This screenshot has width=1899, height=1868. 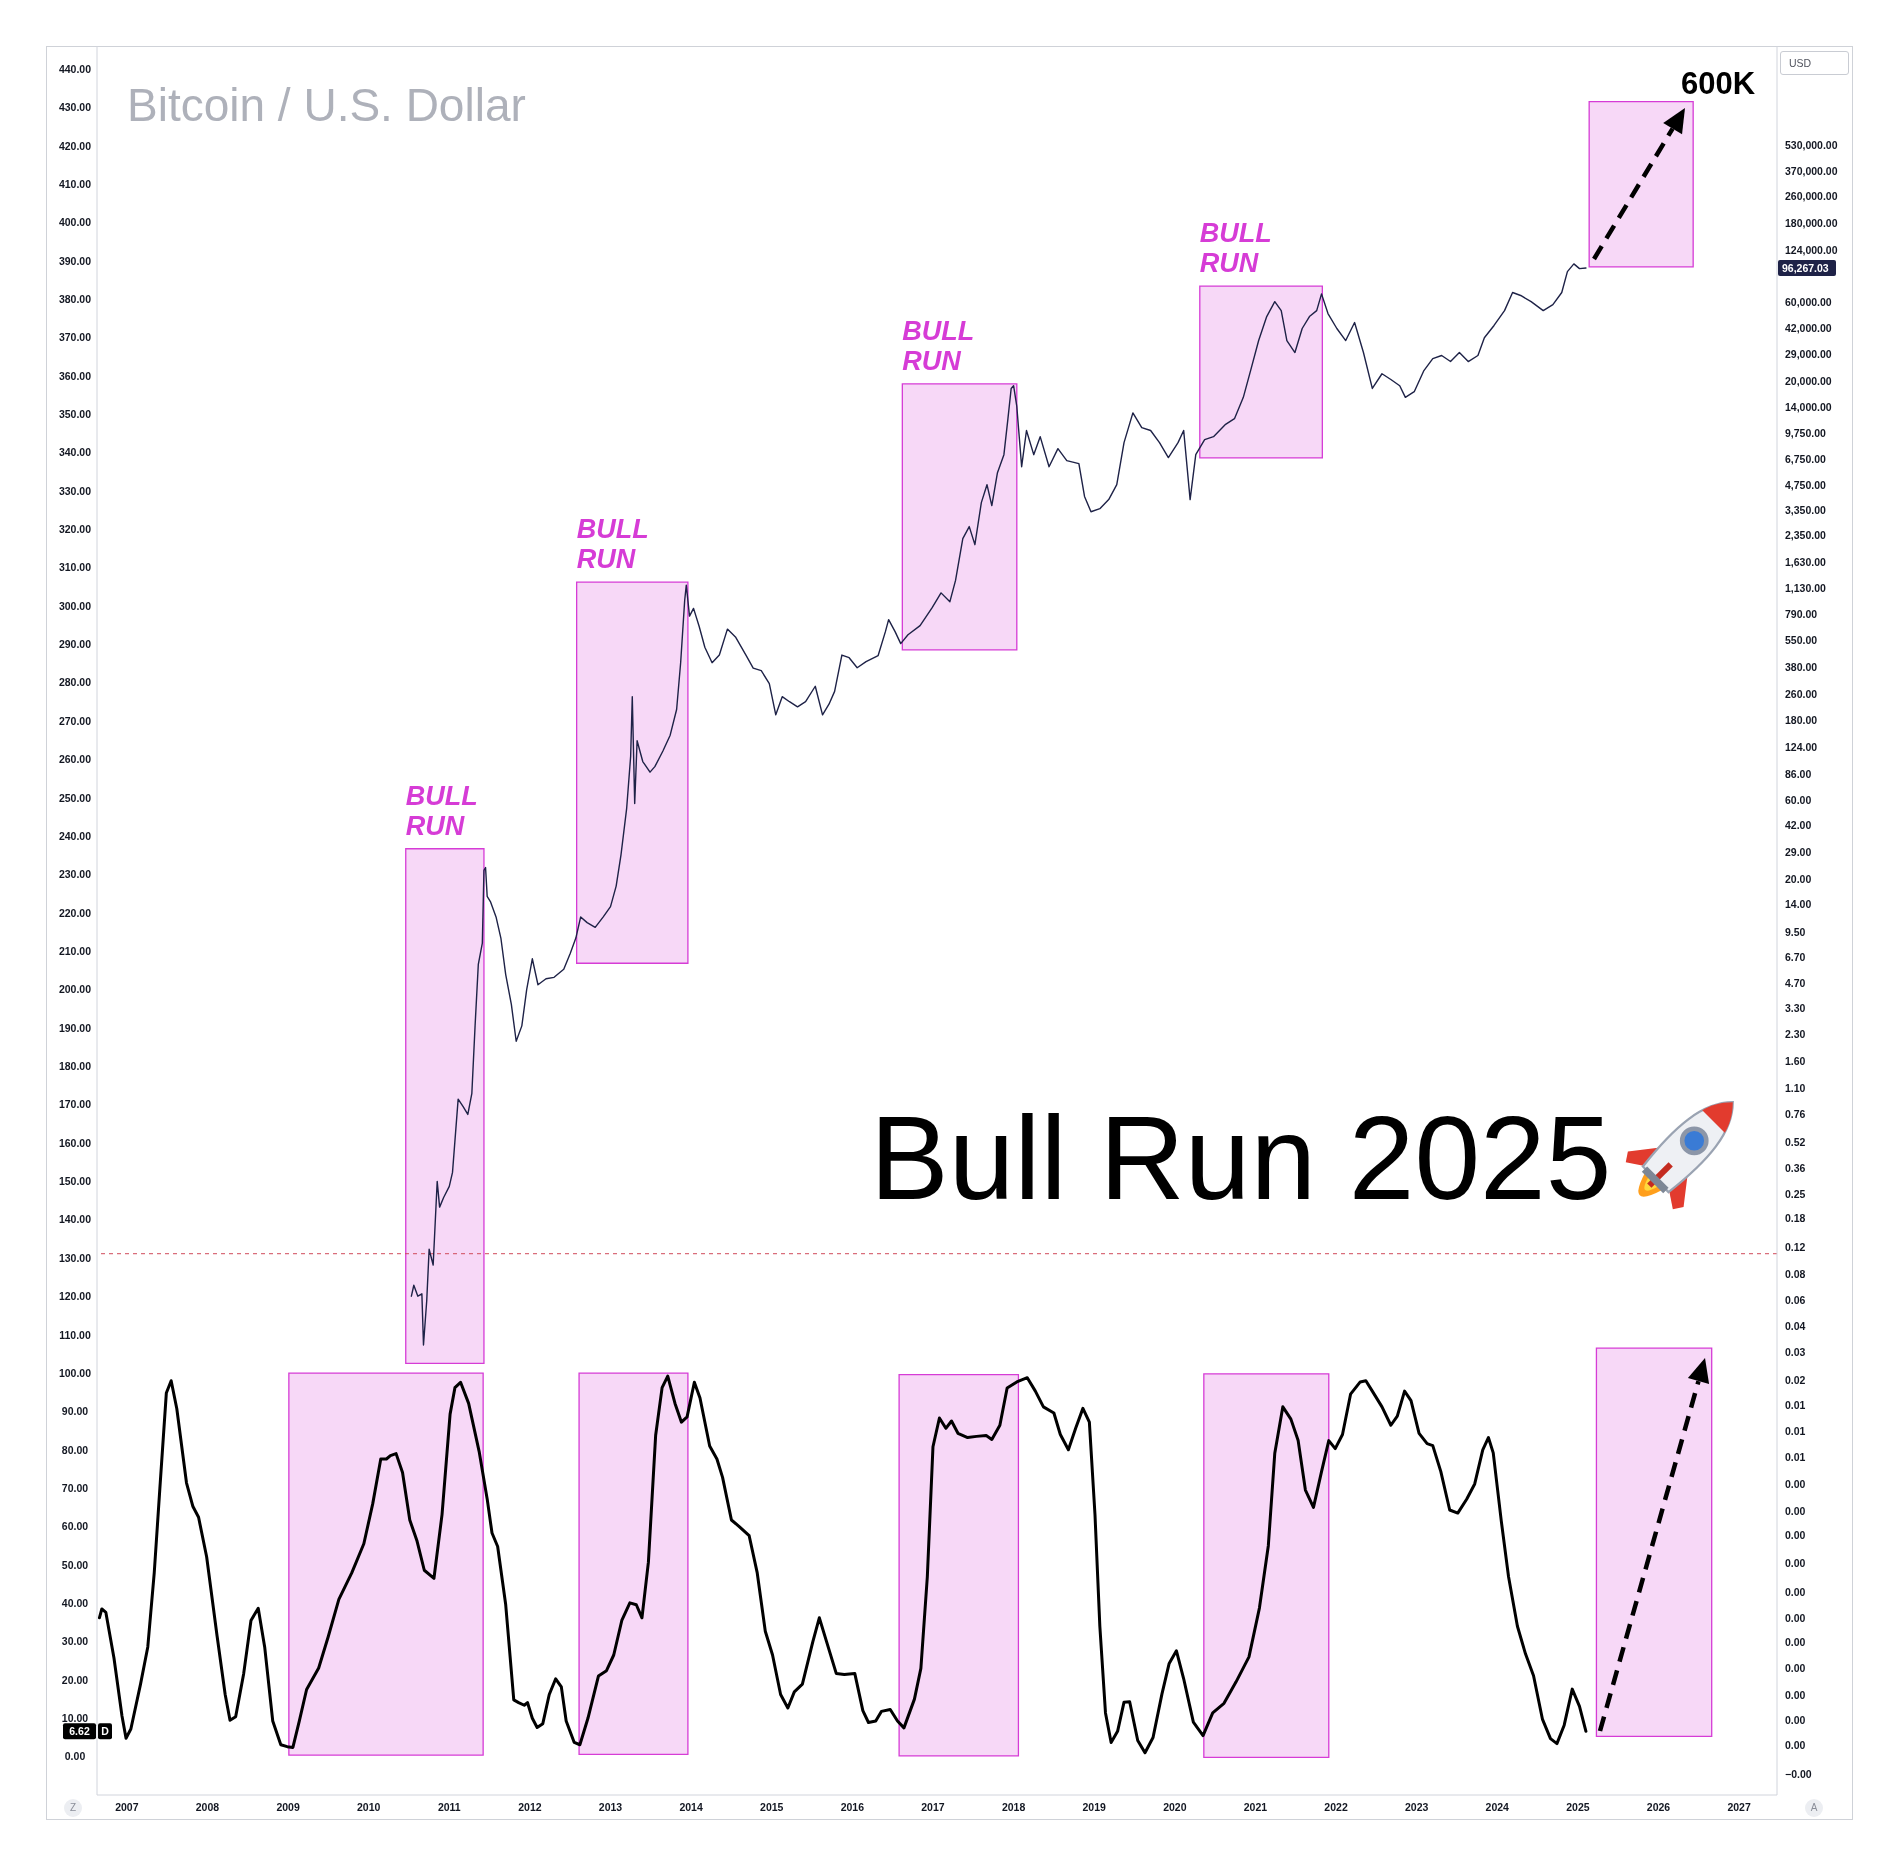 What do you see at coordinates (75, 759) in the screenshot?
I see `y-tick-label: 260.00` at bounding box center [75, 759].